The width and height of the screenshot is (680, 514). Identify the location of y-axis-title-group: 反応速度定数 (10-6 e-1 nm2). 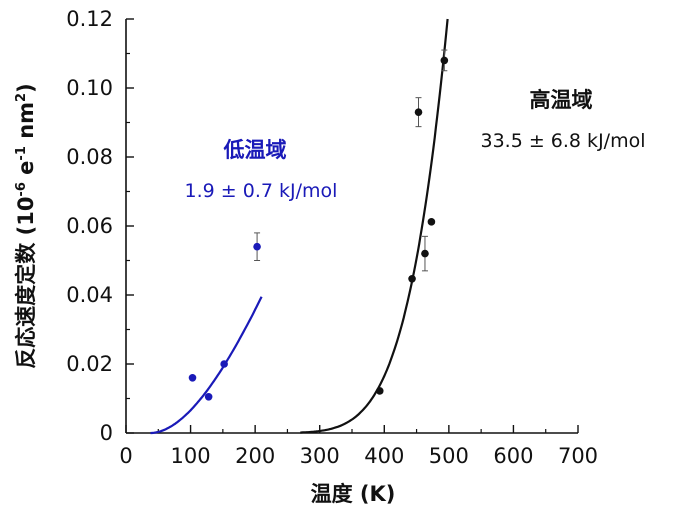
(26, 225).